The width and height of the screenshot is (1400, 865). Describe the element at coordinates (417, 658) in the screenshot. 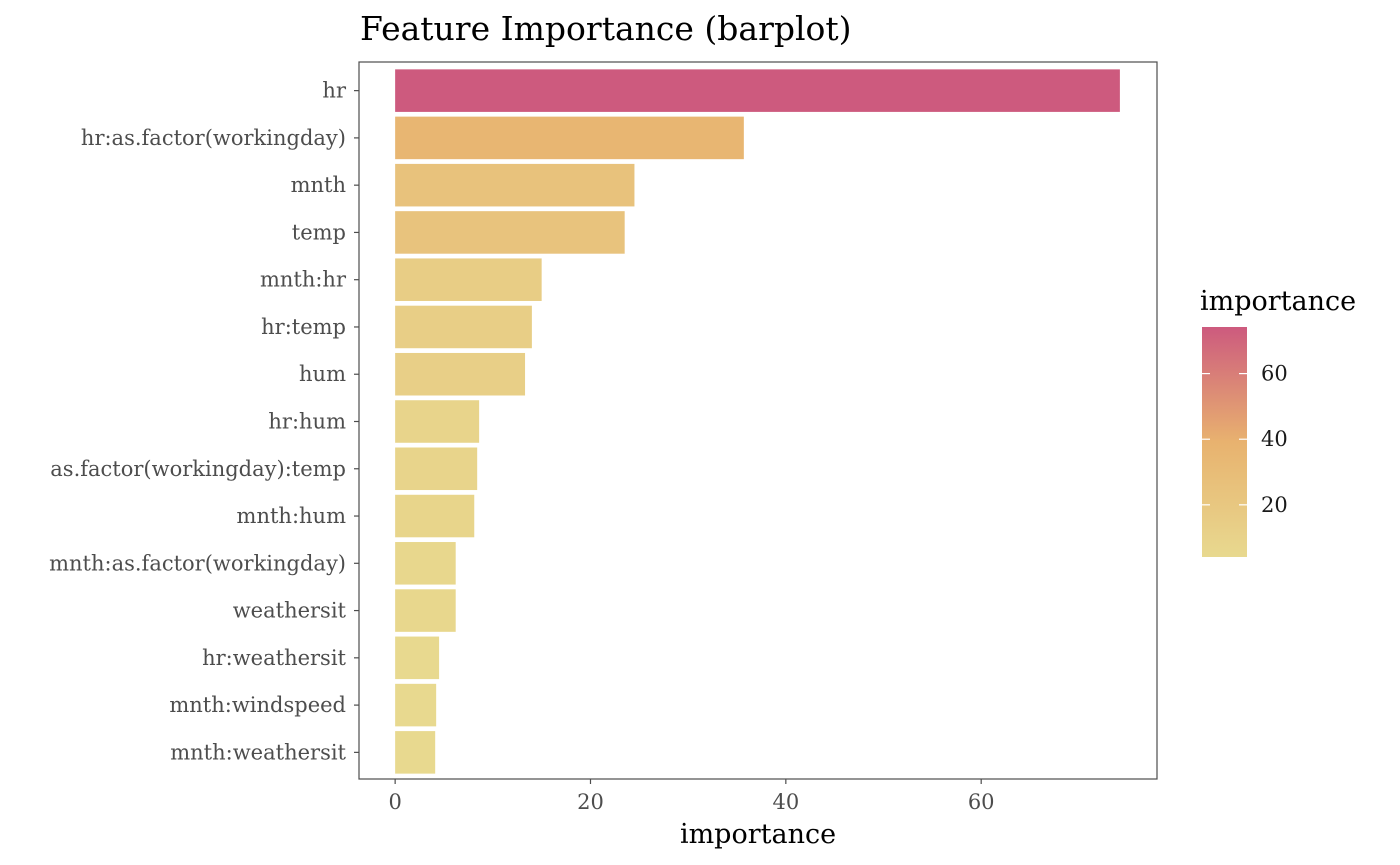

I see `bar-hr:weathersit` at that location.